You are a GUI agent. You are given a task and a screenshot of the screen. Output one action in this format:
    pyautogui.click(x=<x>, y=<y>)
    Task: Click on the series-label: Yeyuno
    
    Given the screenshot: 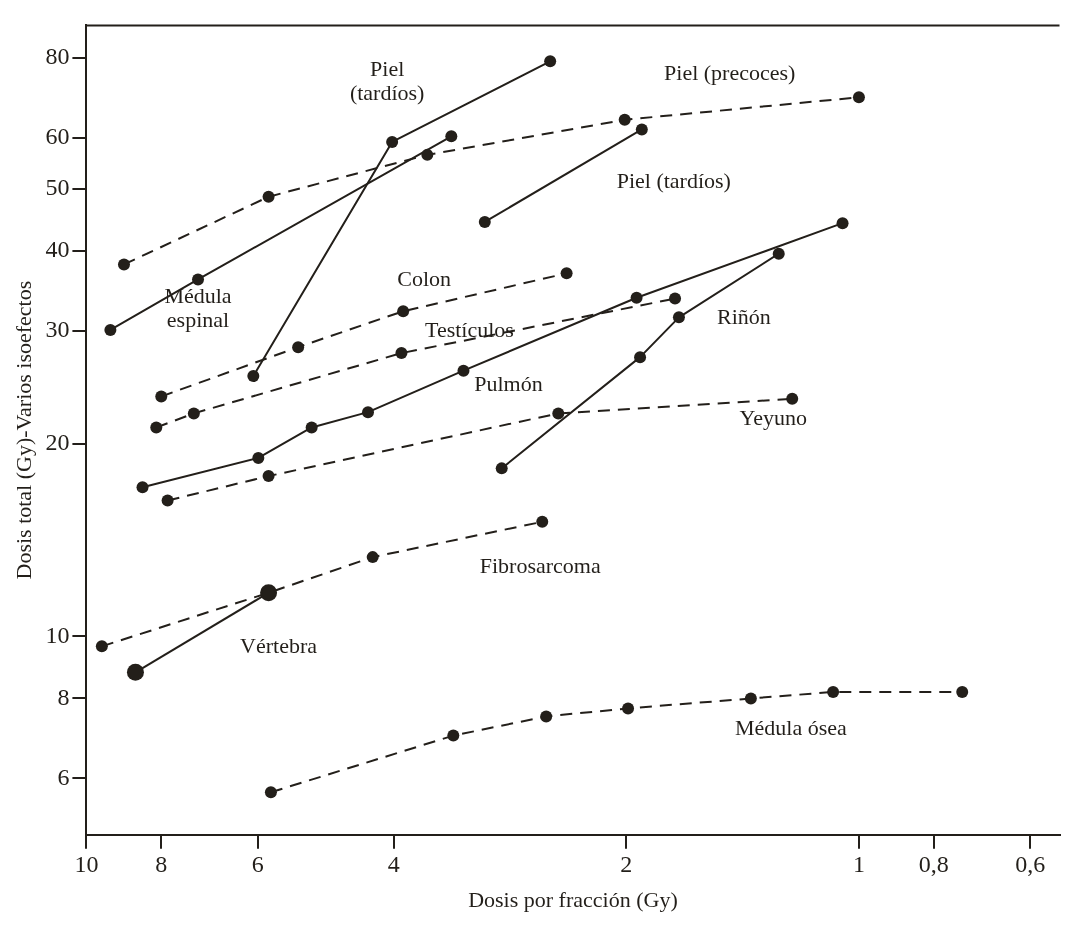 What is the action you would take?
    pyautogui.click(x=773, y=417)
    